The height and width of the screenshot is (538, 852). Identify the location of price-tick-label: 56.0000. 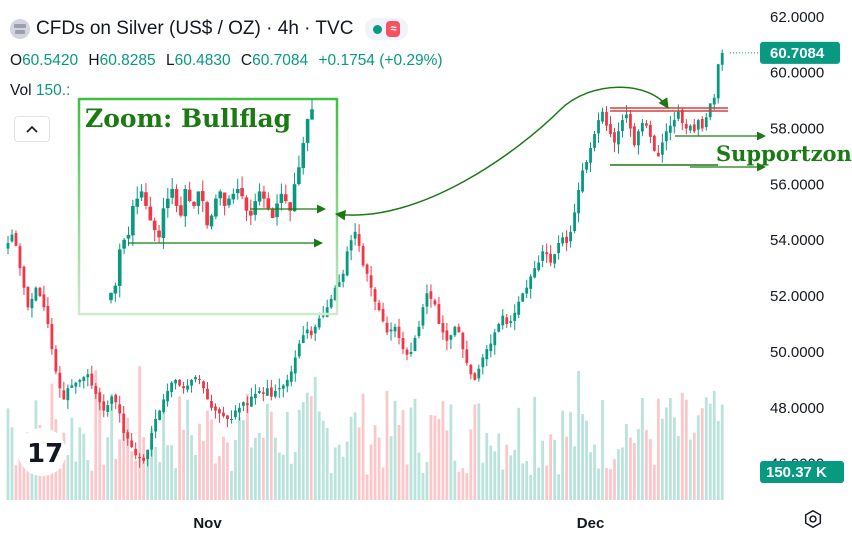
(797, 184).